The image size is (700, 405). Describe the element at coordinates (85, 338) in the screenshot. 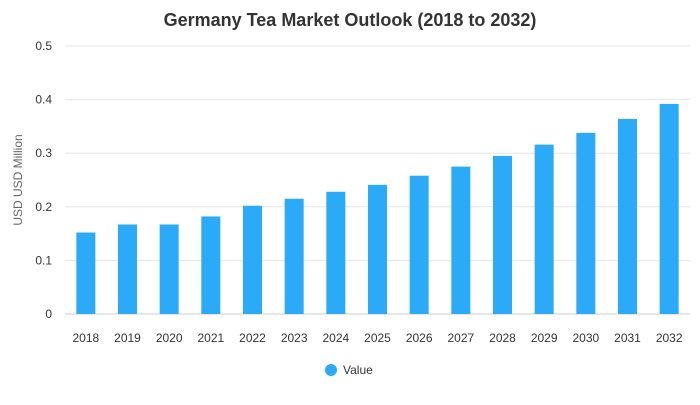

I see `x-tick-label: 2018` at that location.